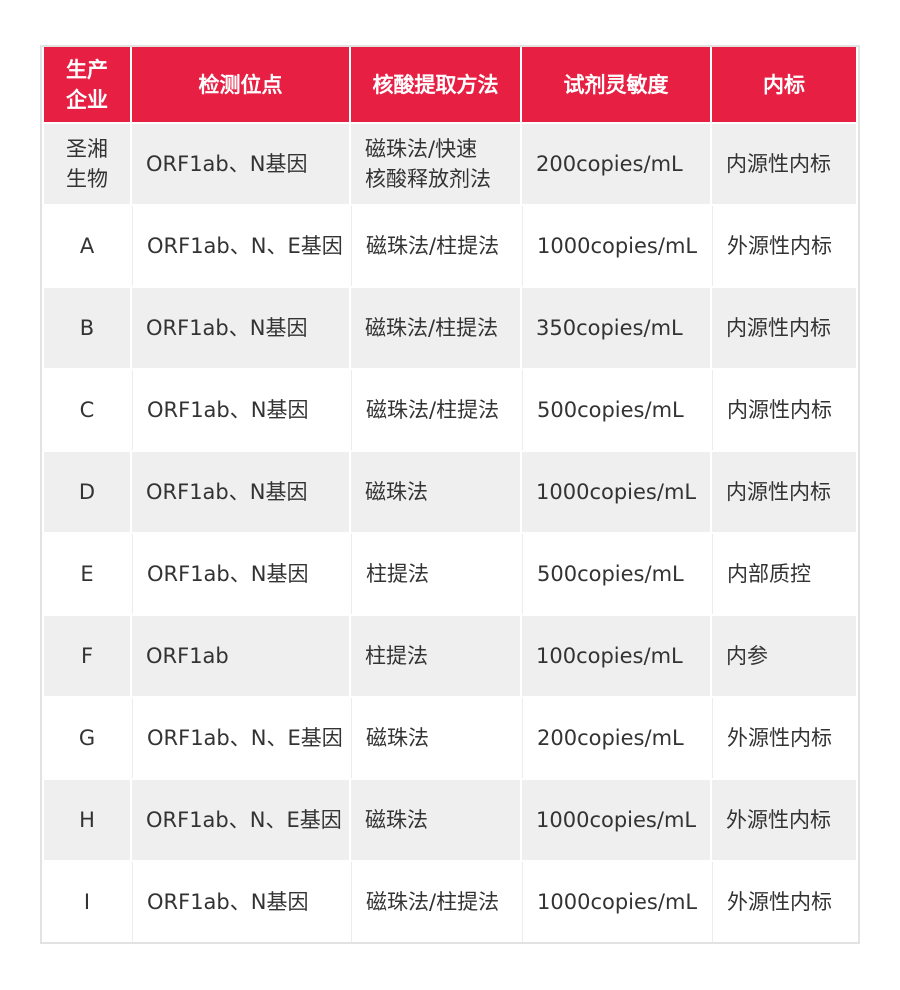 The width and height of the screenshot is (900, 990). What do you see at coordinates (87, 410) in the screenshot?
I see `cell-company: C` at bounding box center [87, 410].